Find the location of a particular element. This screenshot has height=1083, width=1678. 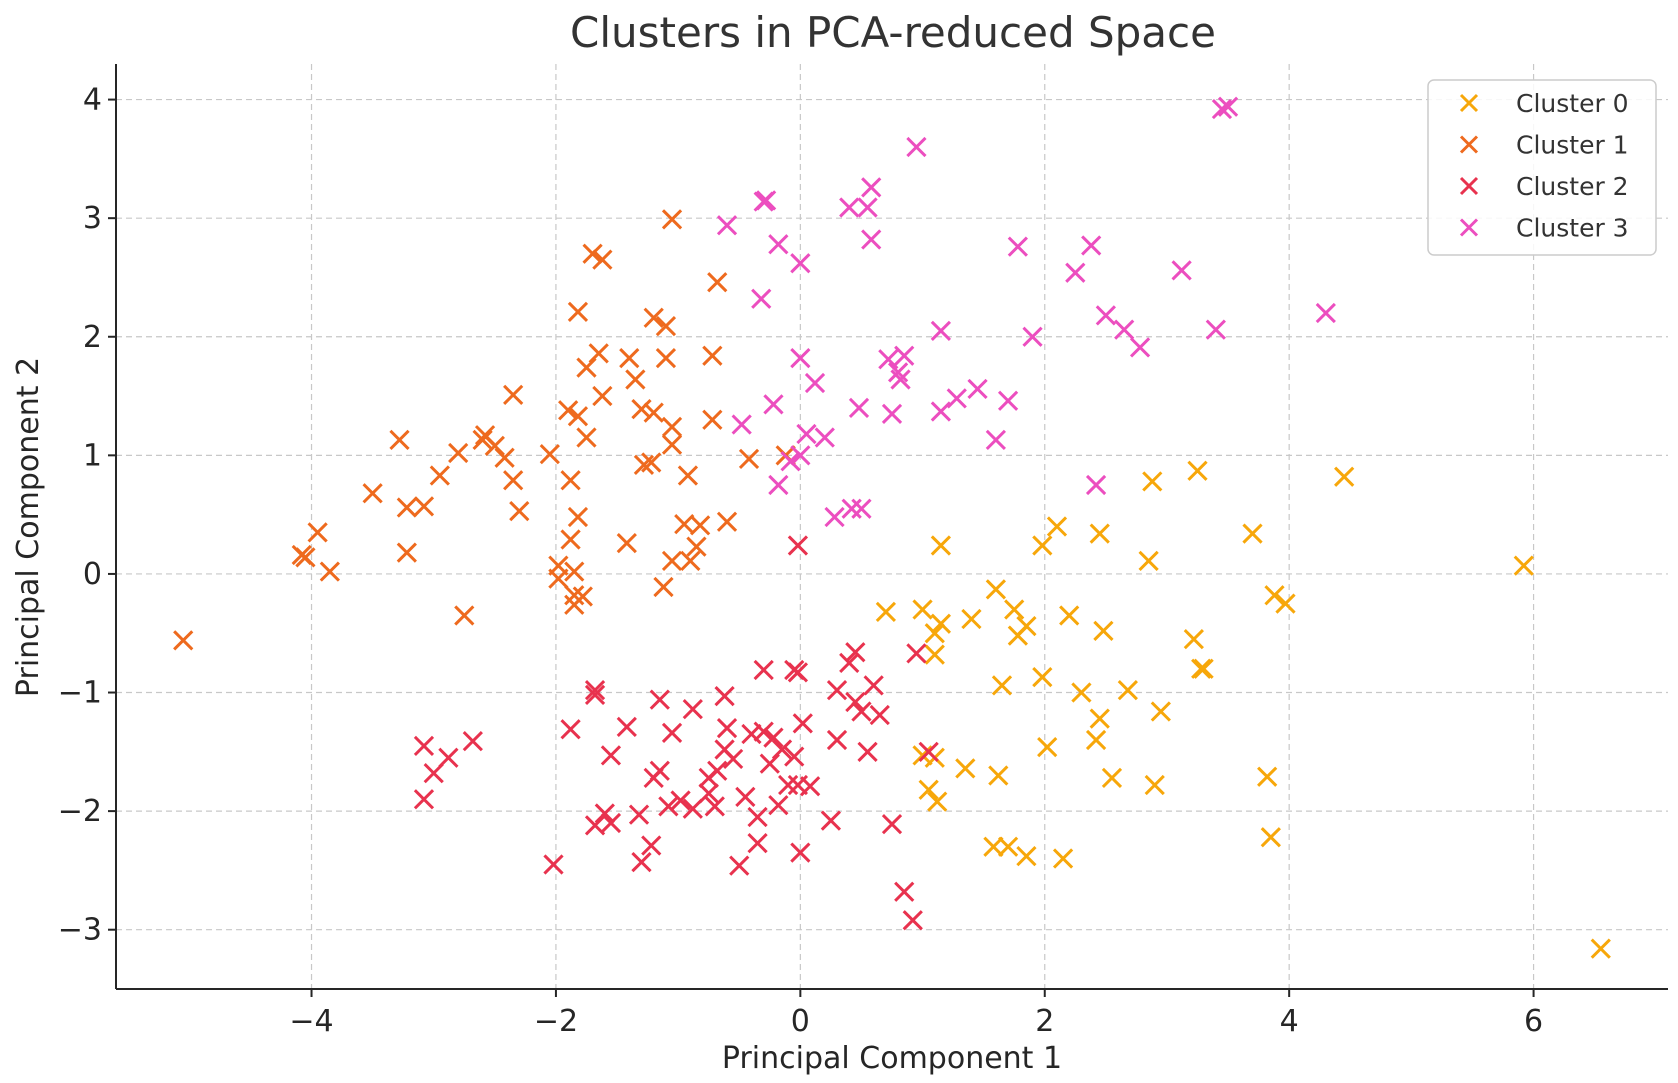

y-tick-label: 4 is located at coordinates (92, 100).